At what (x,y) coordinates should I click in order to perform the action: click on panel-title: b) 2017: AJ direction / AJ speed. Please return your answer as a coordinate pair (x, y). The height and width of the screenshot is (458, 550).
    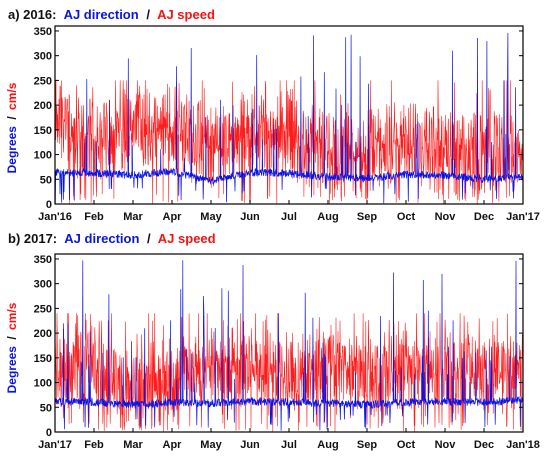
    Looking at the image, I should click on (112, 238).